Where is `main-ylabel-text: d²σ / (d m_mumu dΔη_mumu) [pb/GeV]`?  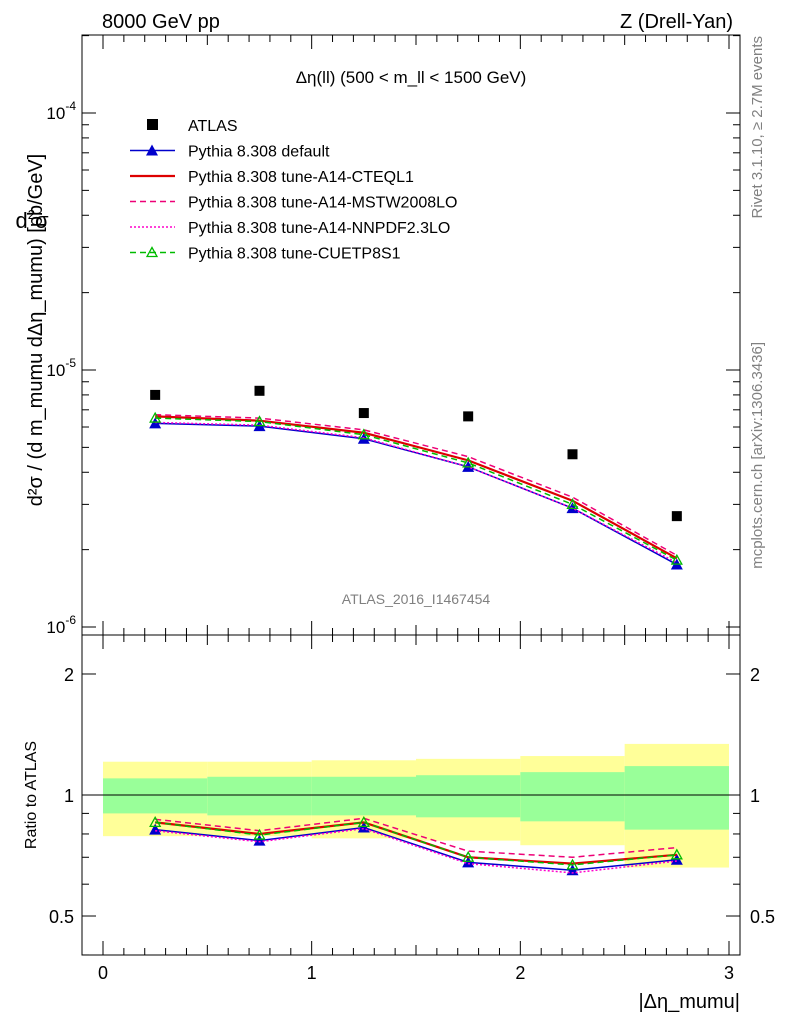
main-ylabel-text: d²σ / (d m_mumu dΔη_mumu) [pb/GeV] is located at coordinates (36, 330).